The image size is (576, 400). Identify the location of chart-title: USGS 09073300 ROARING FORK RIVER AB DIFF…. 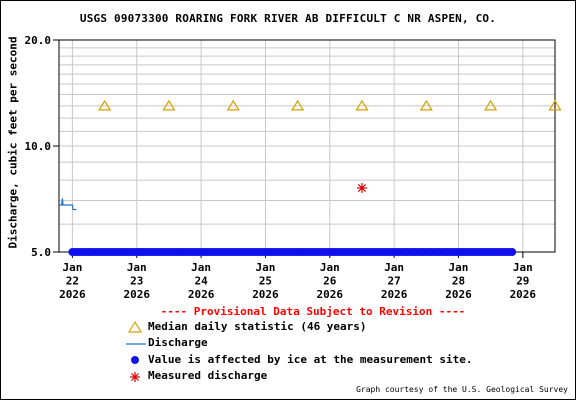
(288, 18).